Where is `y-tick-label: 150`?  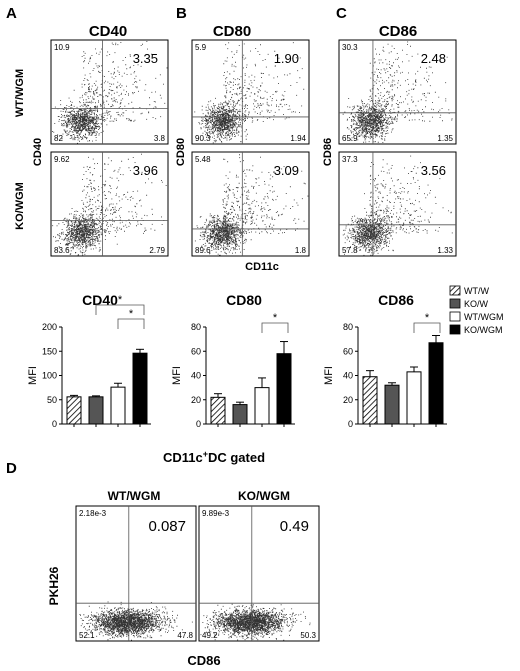 y-tick-label: 150 is located at coordinates (49, 351).